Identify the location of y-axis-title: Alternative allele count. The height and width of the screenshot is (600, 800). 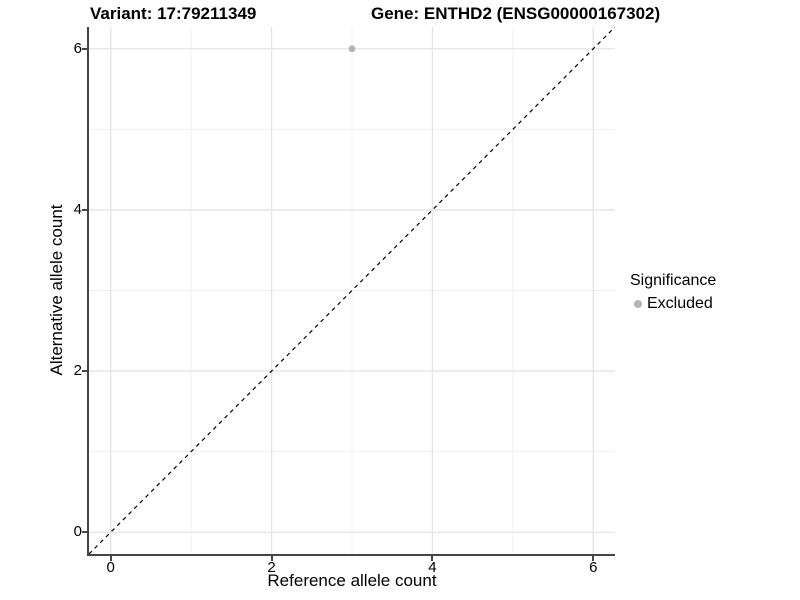
(56, 290).